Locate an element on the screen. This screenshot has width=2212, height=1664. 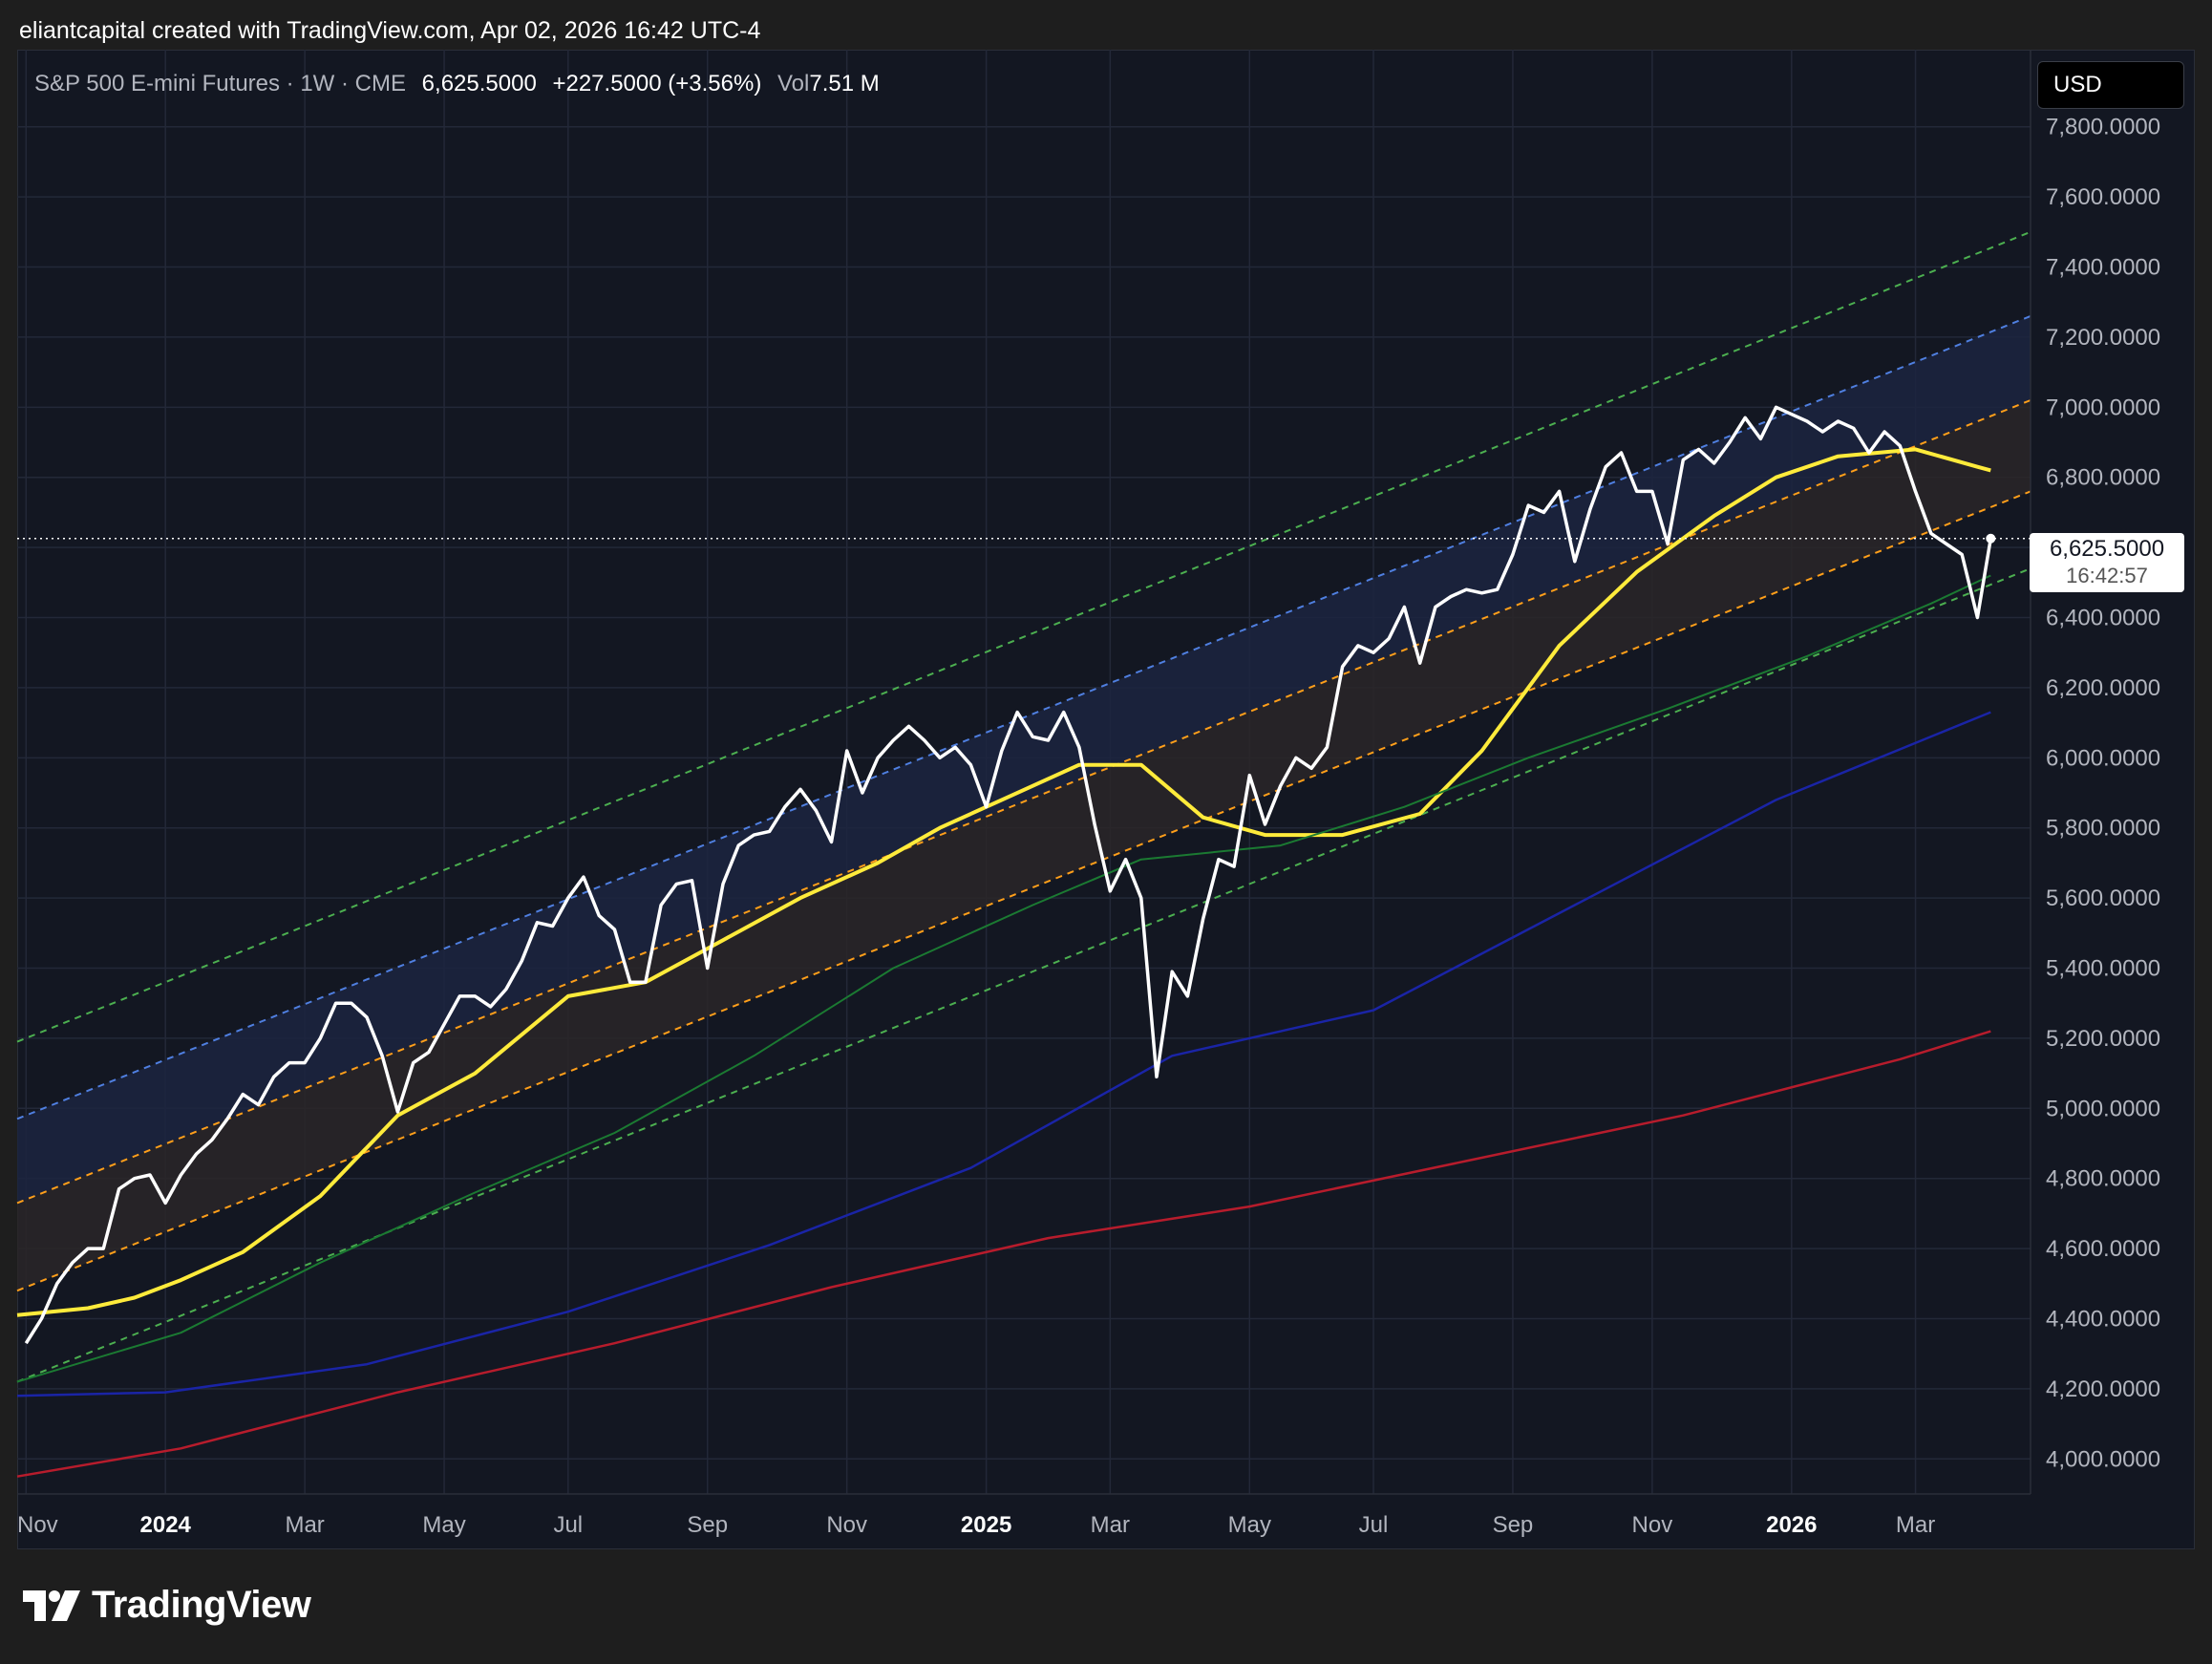
price-tick-label: 6,800.0000 is located at coordinates (2103, 478).